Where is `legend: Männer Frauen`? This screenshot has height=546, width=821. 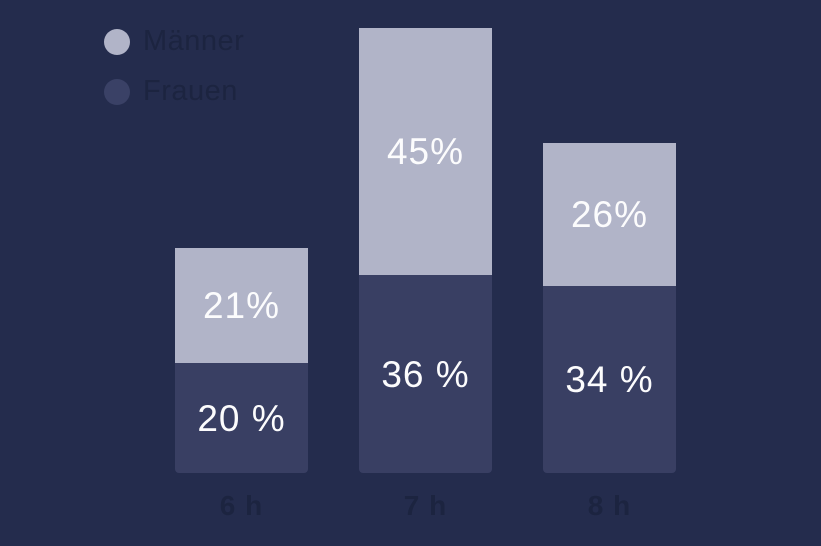 legend: Männer Frauen is located at coordinates (174, 66).